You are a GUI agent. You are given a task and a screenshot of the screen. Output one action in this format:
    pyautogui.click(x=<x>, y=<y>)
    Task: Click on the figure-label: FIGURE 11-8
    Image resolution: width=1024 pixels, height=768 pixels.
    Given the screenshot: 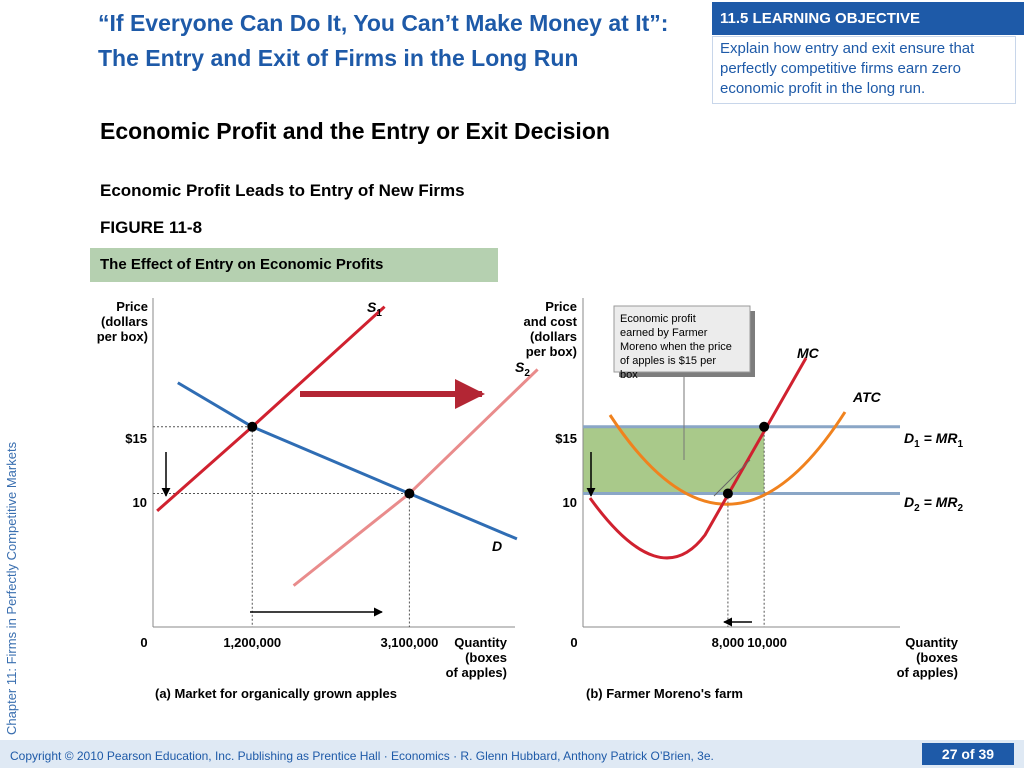 What is the action you would take?
    pyautogui.click(x=151, y=227)
    